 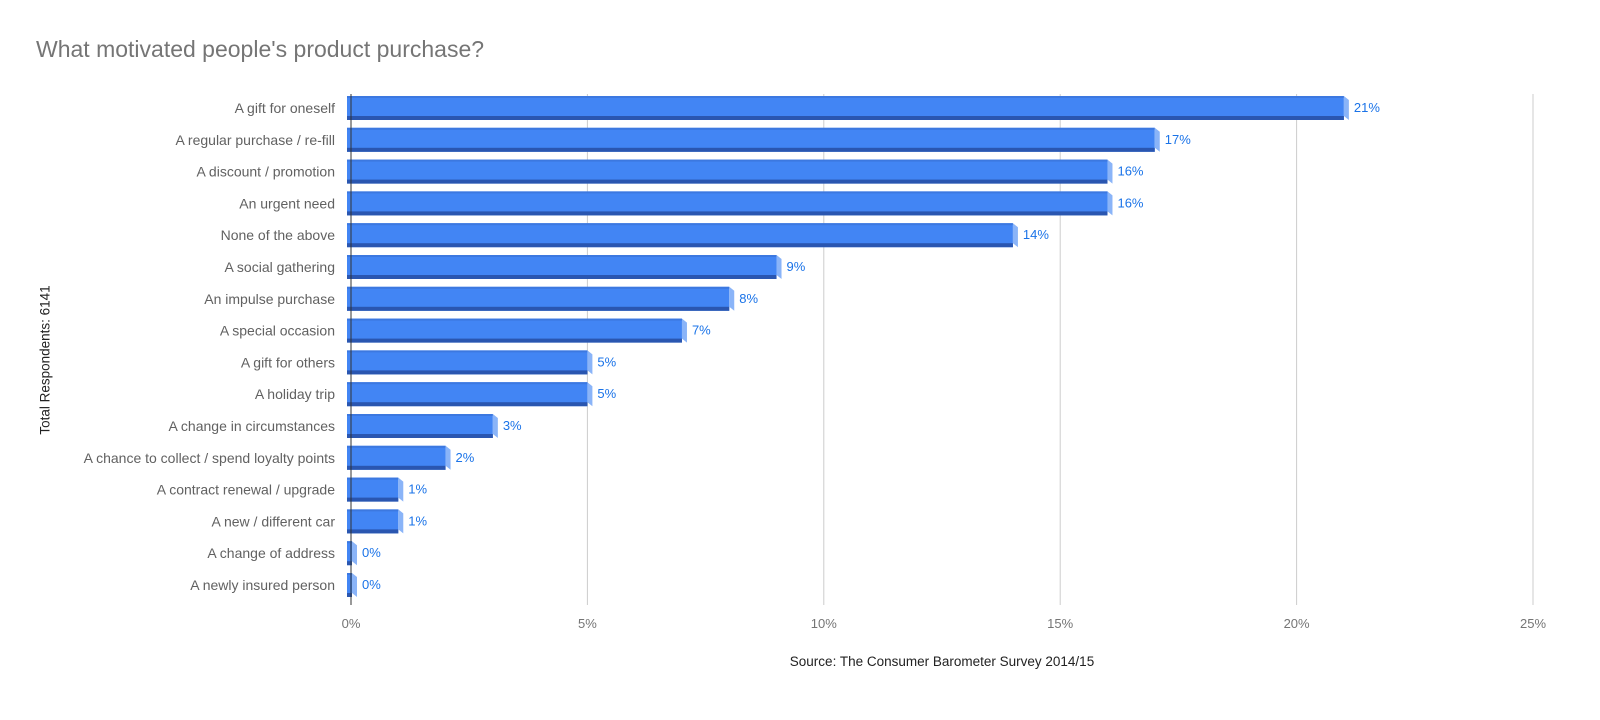 I want to click on category-label: A change in circumstances, so click(x=251, y=426).